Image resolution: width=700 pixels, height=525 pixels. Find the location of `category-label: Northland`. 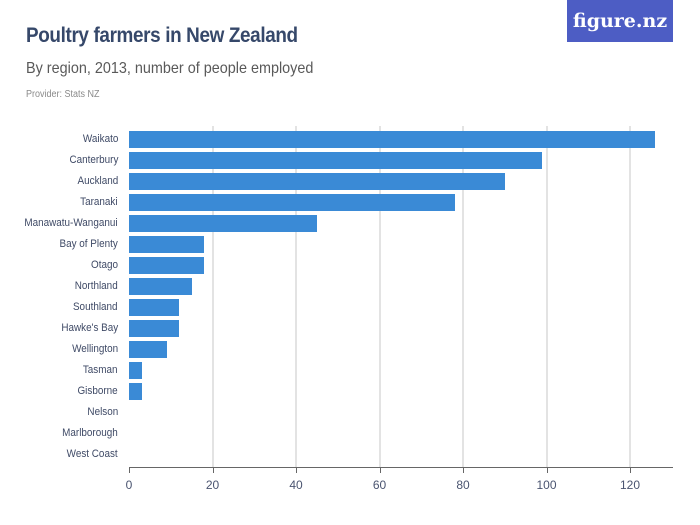

category-label: Northland is located at coordinates (96, 286).